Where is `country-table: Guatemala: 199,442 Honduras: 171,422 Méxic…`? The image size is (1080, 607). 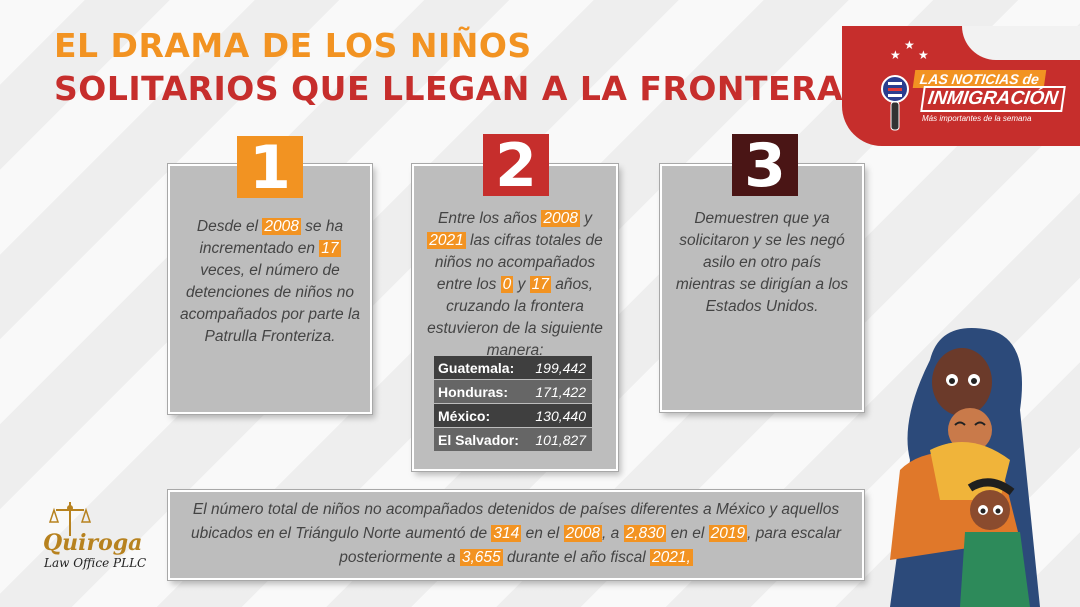 country-table: Guatemala: 199,442 Honduras: 171,422 Méxic… is located at coordinates (513, 404).